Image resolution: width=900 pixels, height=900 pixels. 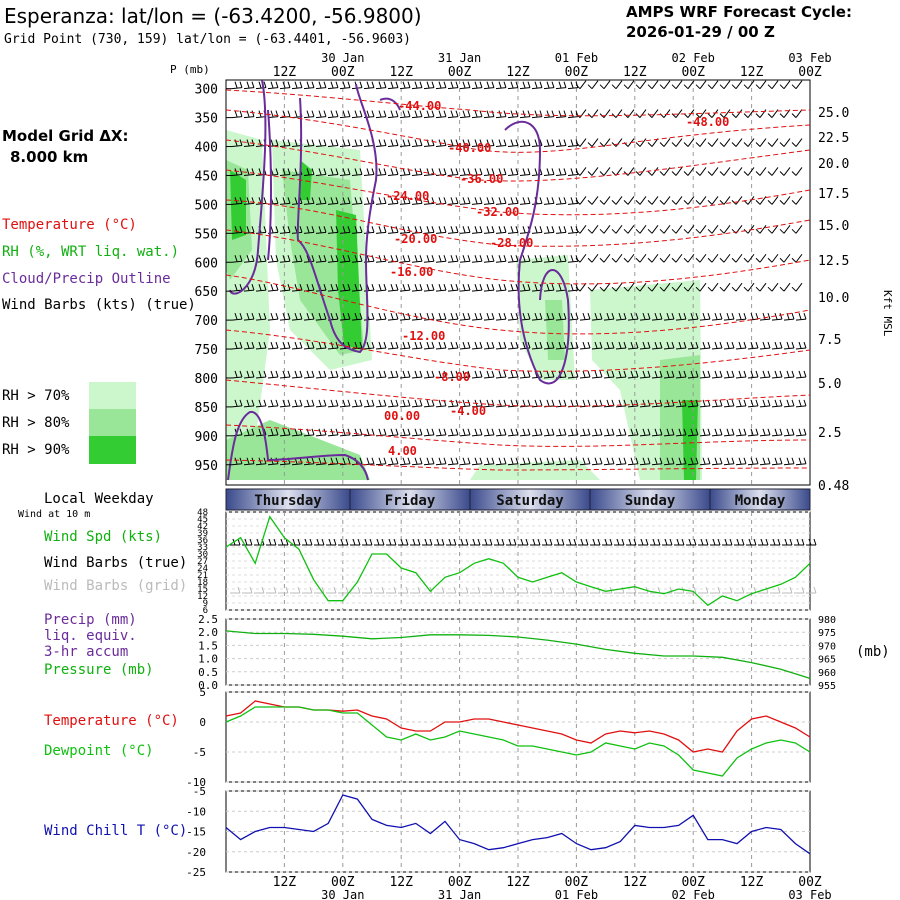 I want to click on temperature-contour-label: -40.00, so click(x=469, y=148).